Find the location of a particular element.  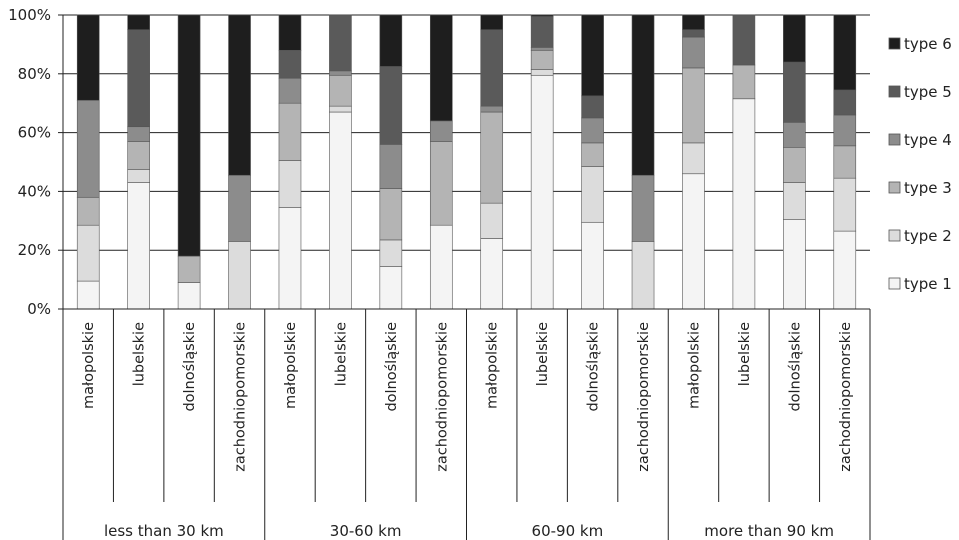

y-tick-label: 0% is located at coordinates (39, 309).